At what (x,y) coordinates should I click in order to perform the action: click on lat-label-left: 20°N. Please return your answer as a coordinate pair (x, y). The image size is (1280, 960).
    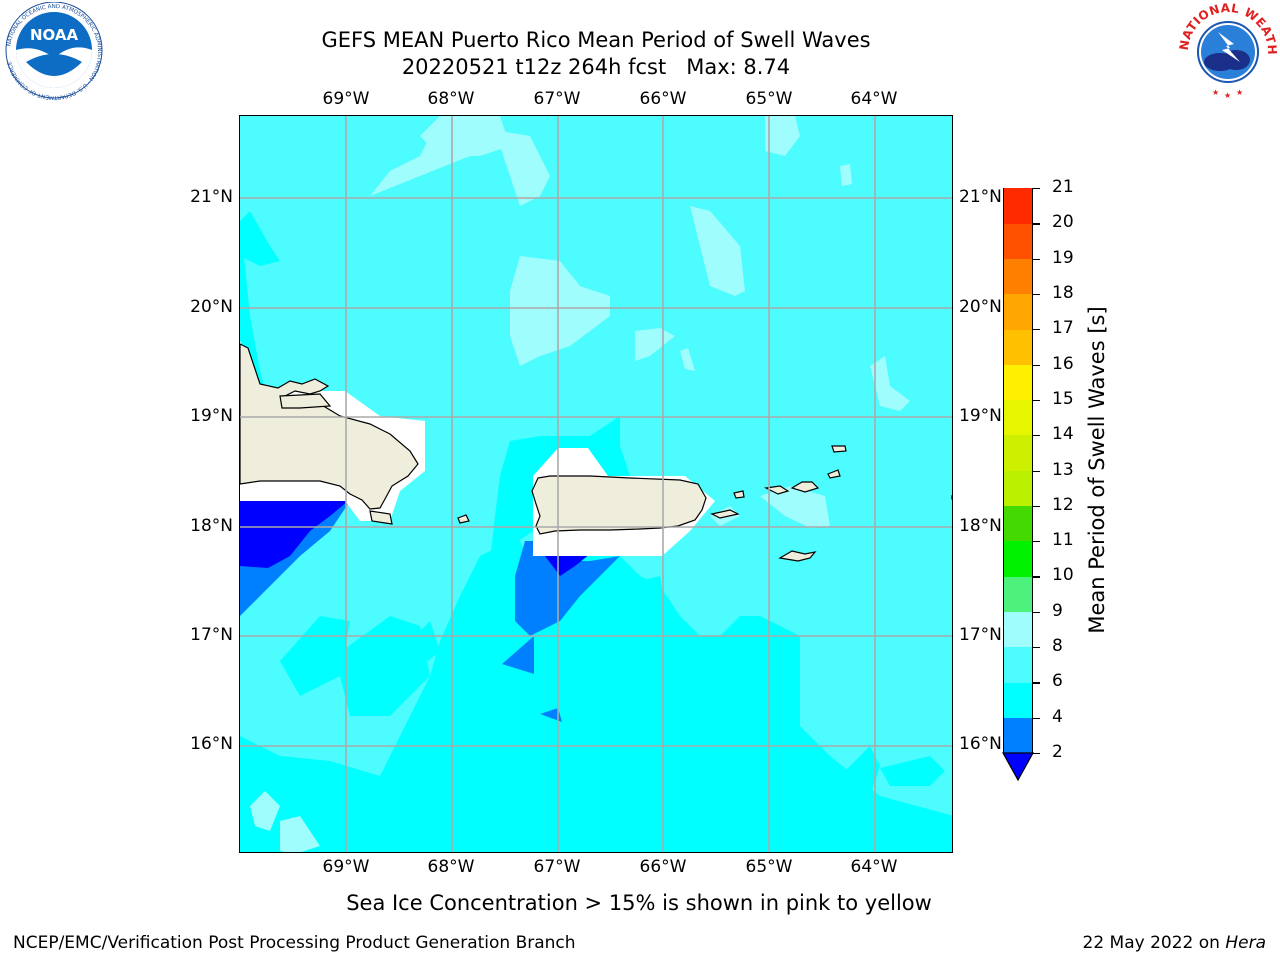
    Looking at the image, I should click on (211, 307).